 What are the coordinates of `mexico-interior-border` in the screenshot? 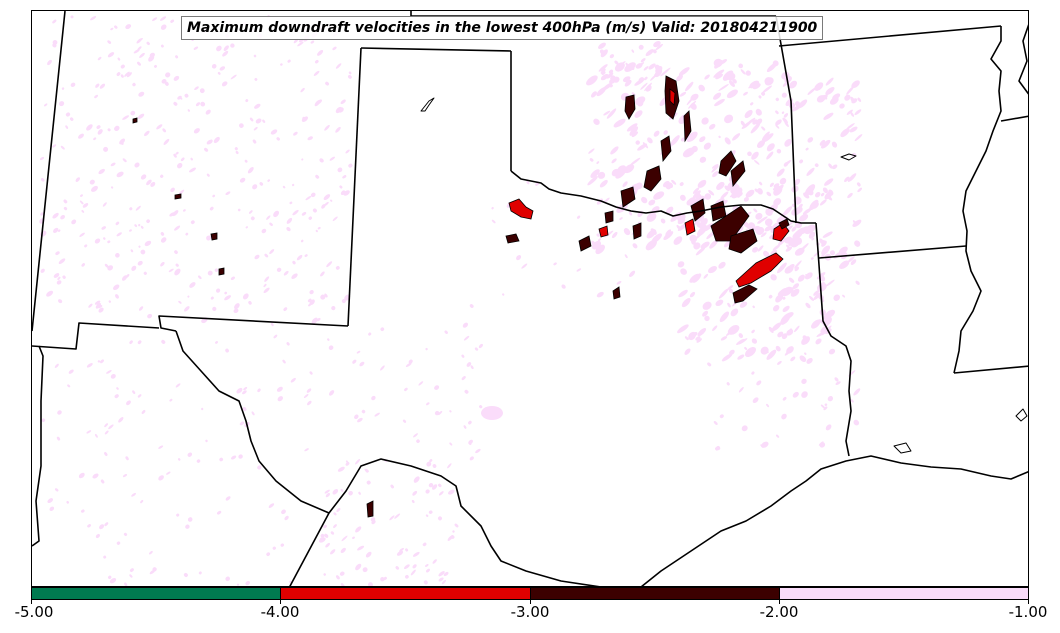 It's located at (309, 549).